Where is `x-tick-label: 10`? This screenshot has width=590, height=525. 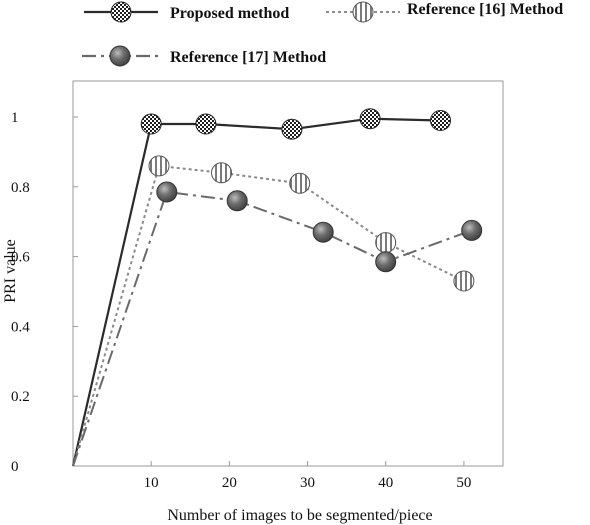 x-tick-label: 10 is located at coordinates (151, 483).